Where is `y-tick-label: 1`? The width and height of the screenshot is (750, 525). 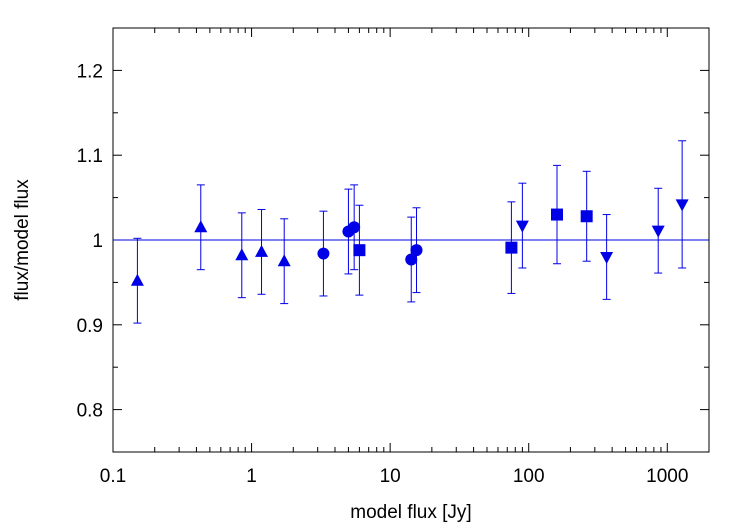 y-tick-label: 1 is located at coordinates (97, 241).